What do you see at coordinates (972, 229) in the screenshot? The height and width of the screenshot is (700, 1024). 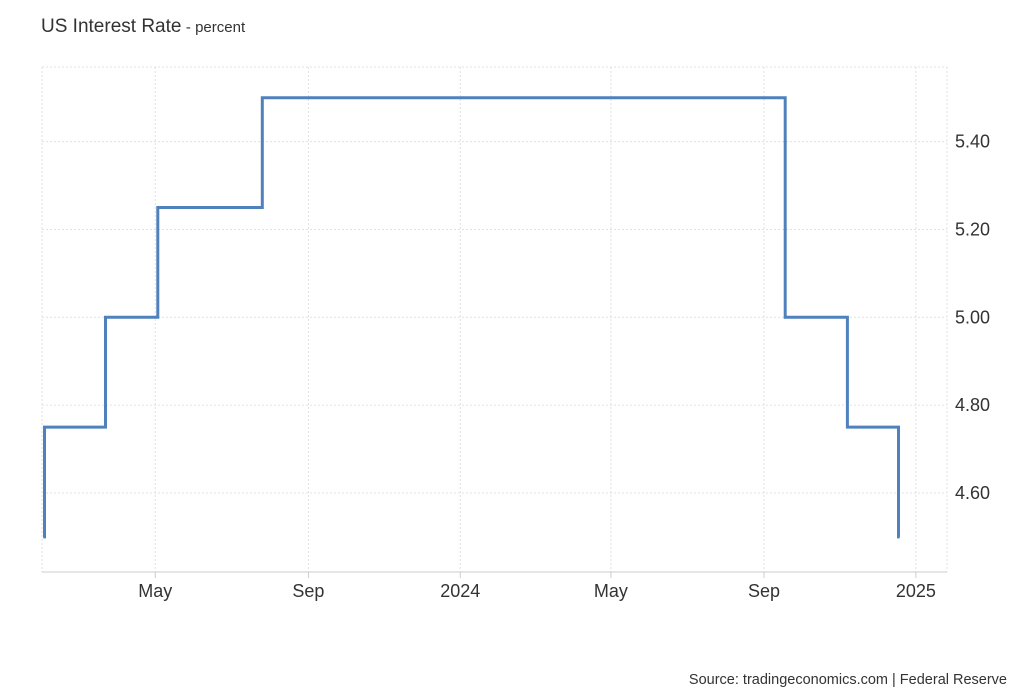 I see `y-tick-label: 5.20` at bounding box center [972, 229].